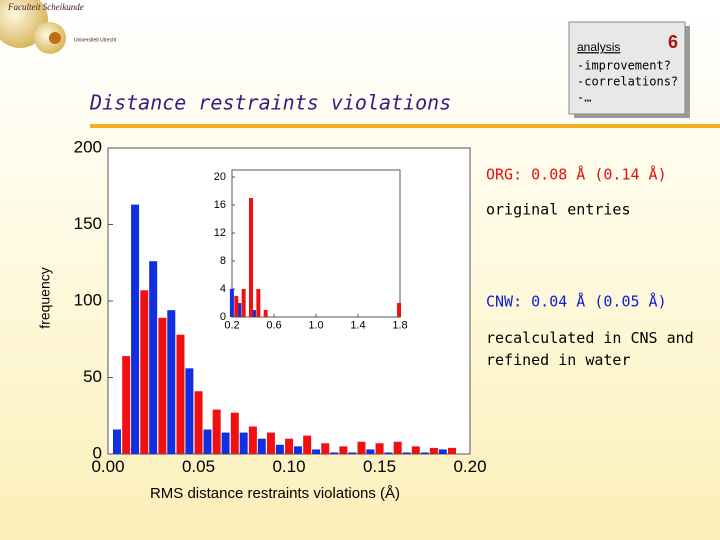  I want to click on y-axis-label: frequency, so click(45, 297).